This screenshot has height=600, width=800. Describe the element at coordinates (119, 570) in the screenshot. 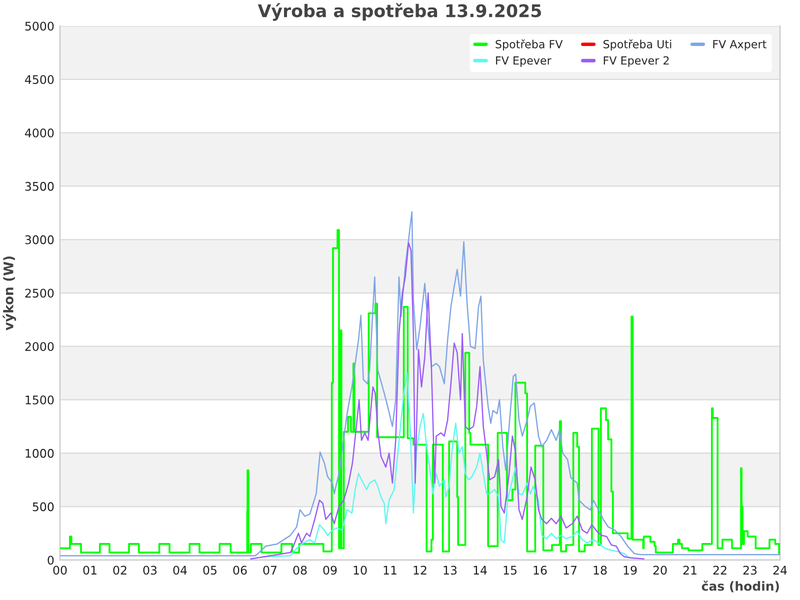

I see `x-tick-label: 02` at that location.